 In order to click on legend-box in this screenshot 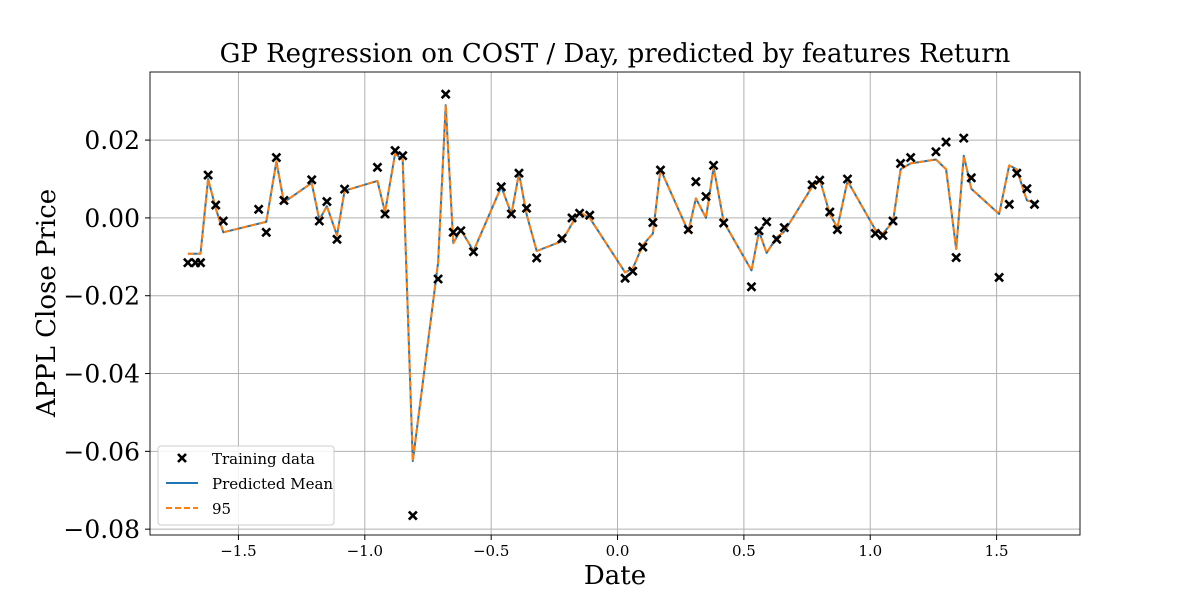, I will do `click(246, 485)`.